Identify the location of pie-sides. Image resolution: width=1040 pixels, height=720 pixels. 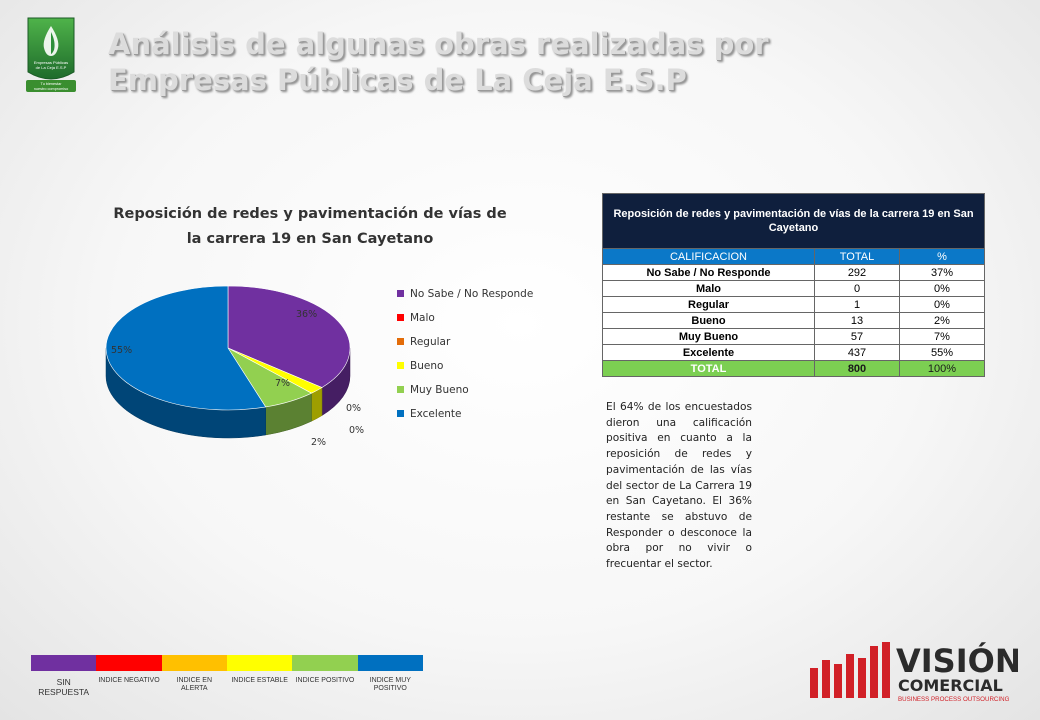
(228, 393).